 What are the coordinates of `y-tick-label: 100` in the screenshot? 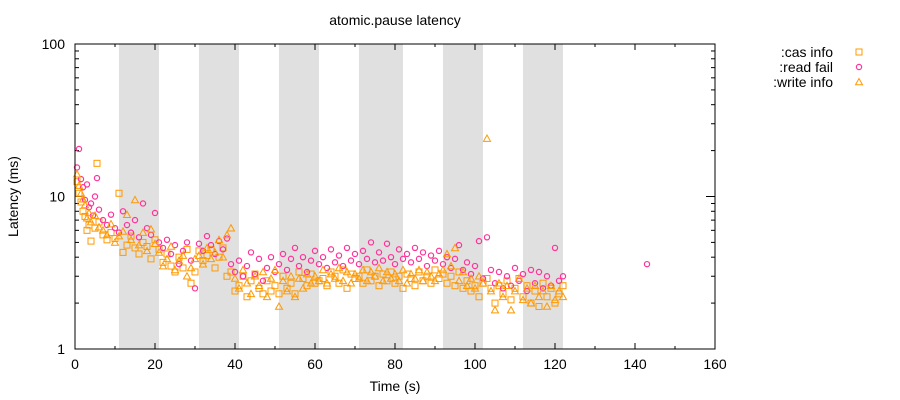 It's located at (54, 44).